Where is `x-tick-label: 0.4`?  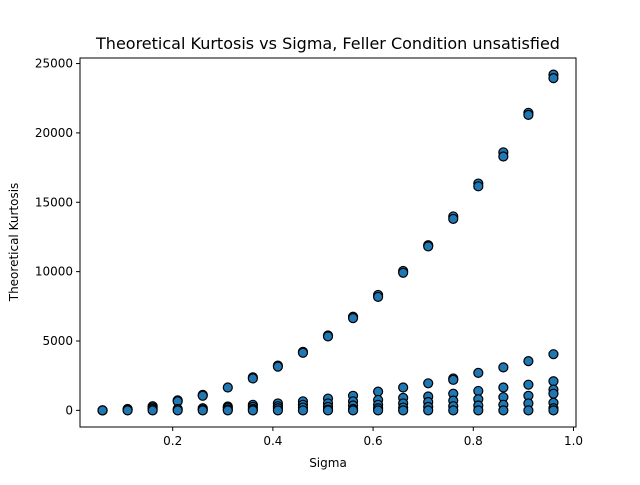 x-tick-label: 0.4 is located at coordinates (272, 441).